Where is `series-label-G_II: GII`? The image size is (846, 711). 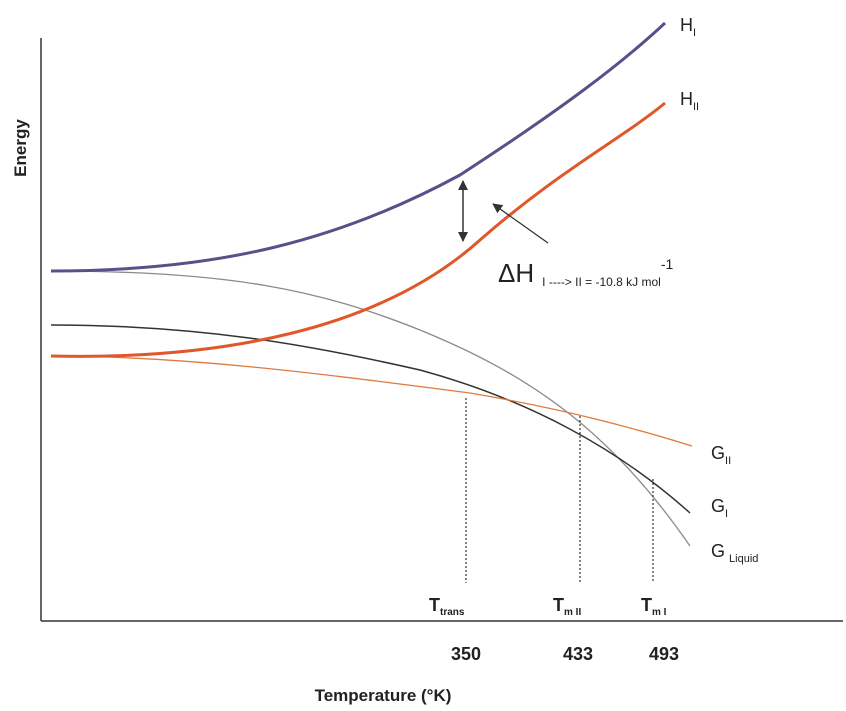 series-label-G_II: GII is located at coordinates (721, 455).